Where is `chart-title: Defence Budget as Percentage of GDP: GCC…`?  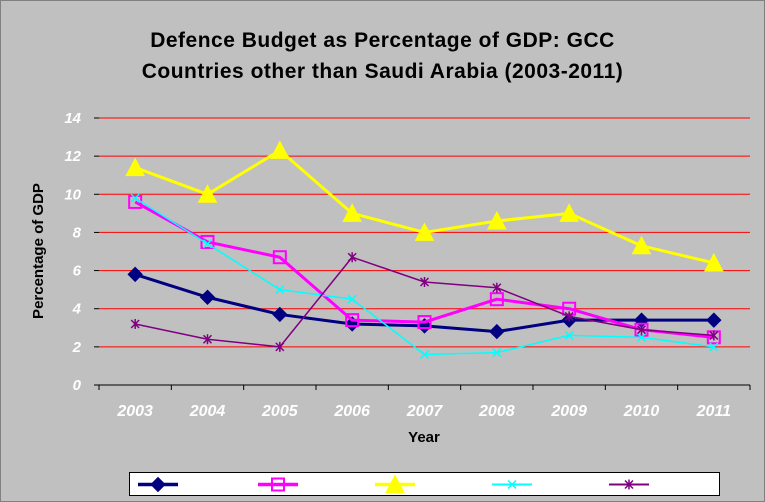 chart-title: Defence Budget as Percentage of GDP: GCC… is located at coordinates (382, 56).